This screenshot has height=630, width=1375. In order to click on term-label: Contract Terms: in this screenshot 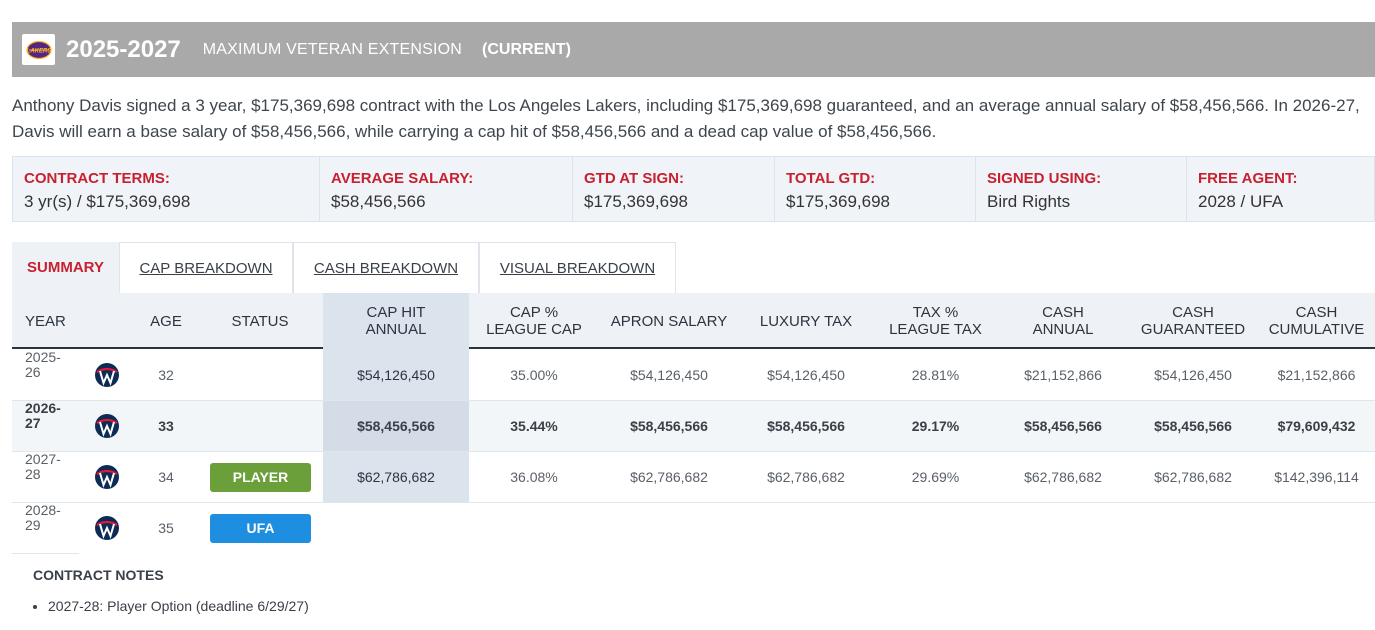, I will do `click(97, 178)`.